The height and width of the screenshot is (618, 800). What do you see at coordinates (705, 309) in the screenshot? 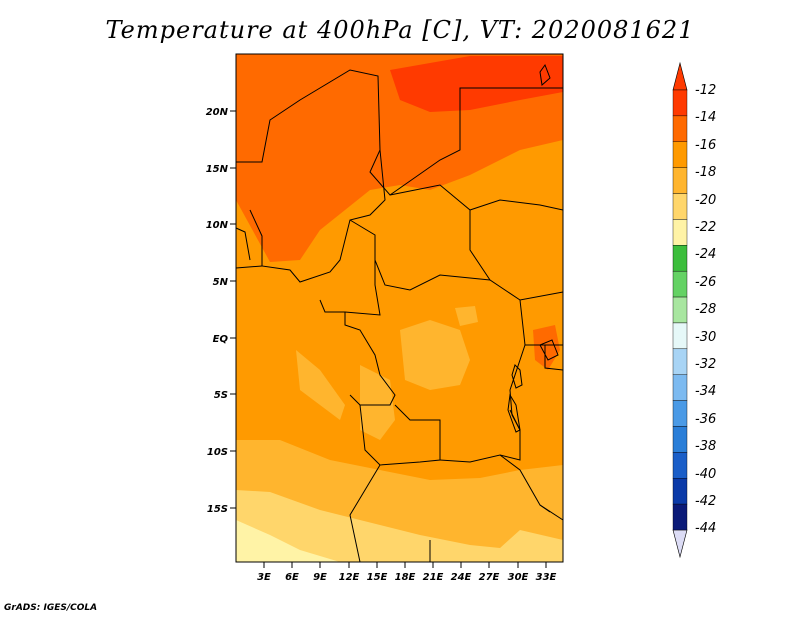
I see `colorbar-label: -28` at bounding box center [705, 309].